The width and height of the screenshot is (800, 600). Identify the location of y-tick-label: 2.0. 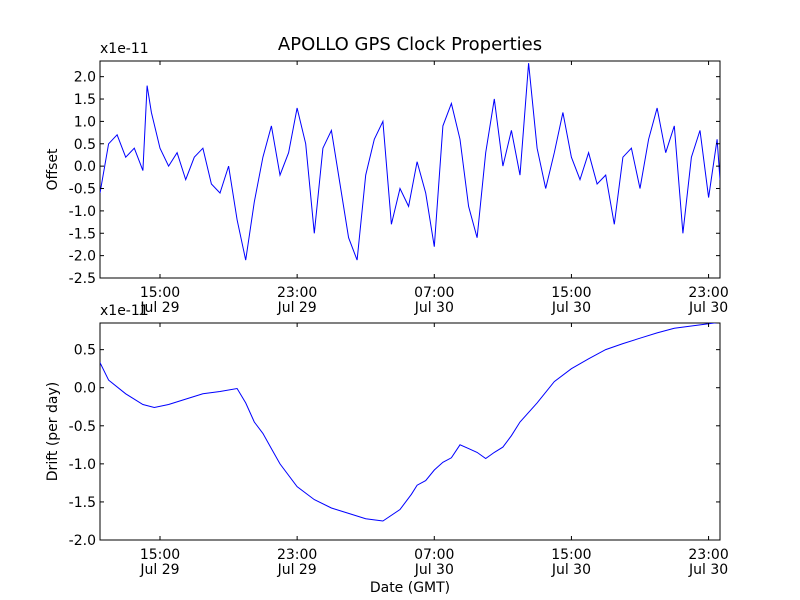
(85, 78).